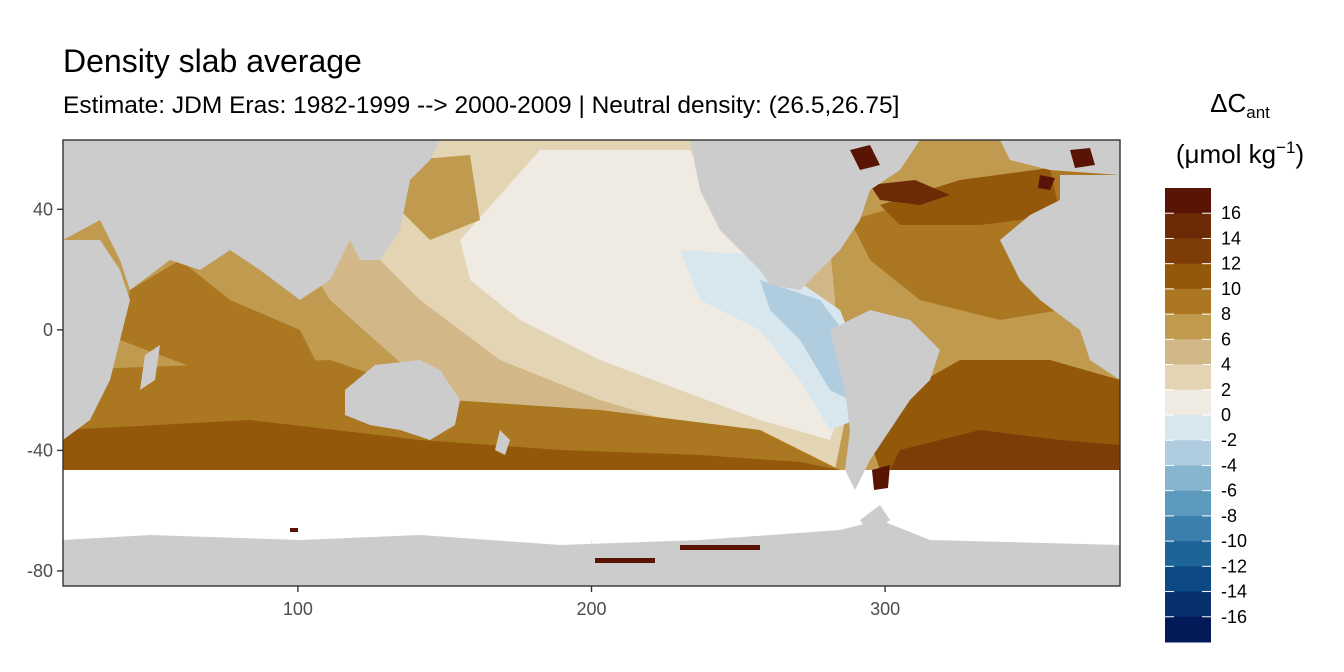 The width and height of the screenshot is (1344, 672). Describe the element at coordinates (1300, 154) in the screenshot. I see `legend-unit-close: )` at that location.